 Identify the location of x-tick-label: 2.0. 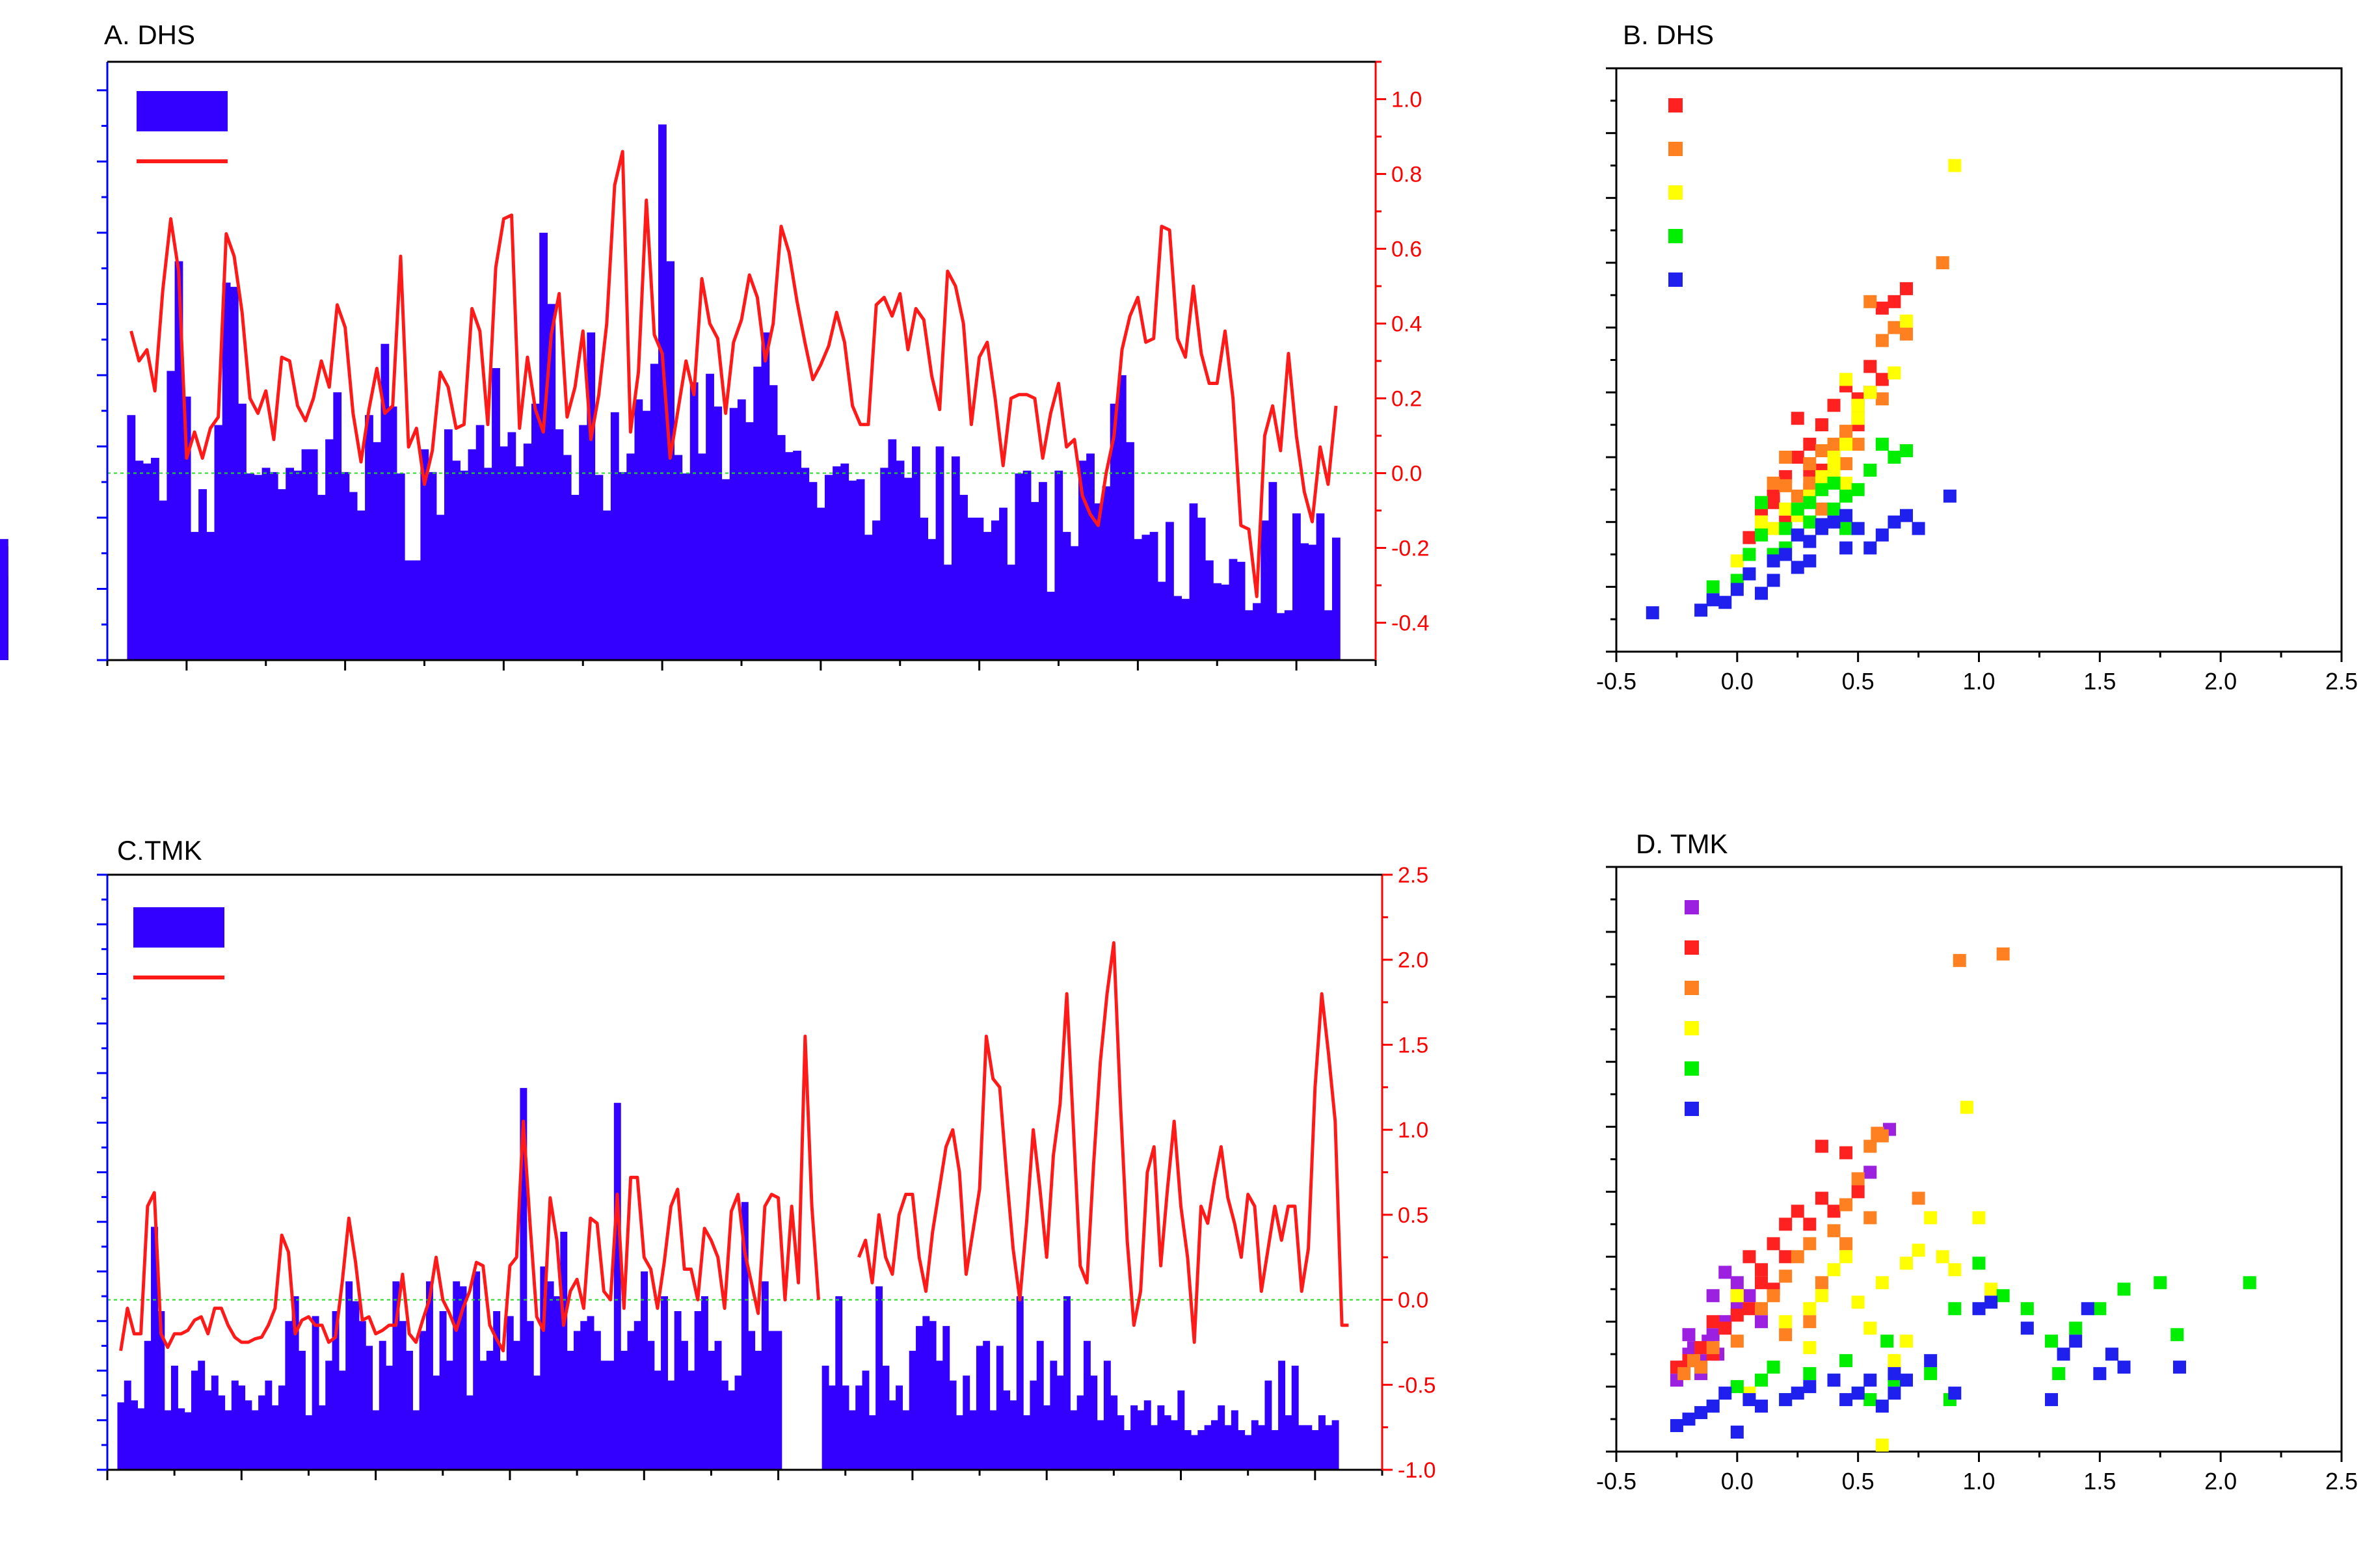
(2220, 1482).